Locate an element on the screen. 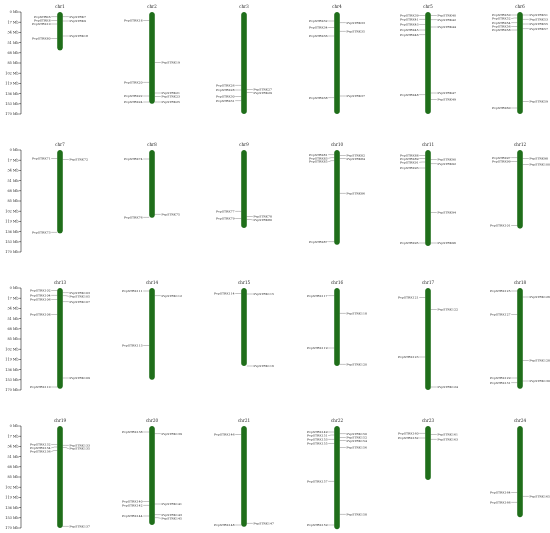 The image size is (550, 533). gene-label: PvpSTRK166 is located at coordinates (500, 502).